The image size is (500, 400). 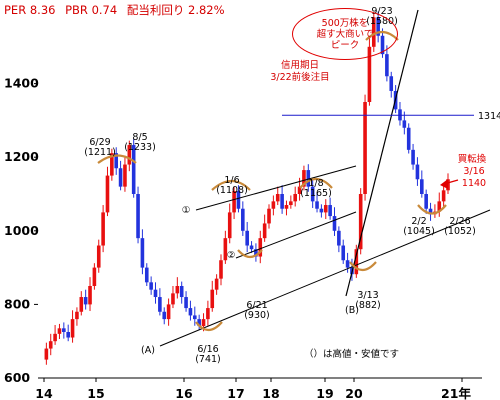 I want to click on pbr-value: PBR 0.74, so click(x=91, y=10).